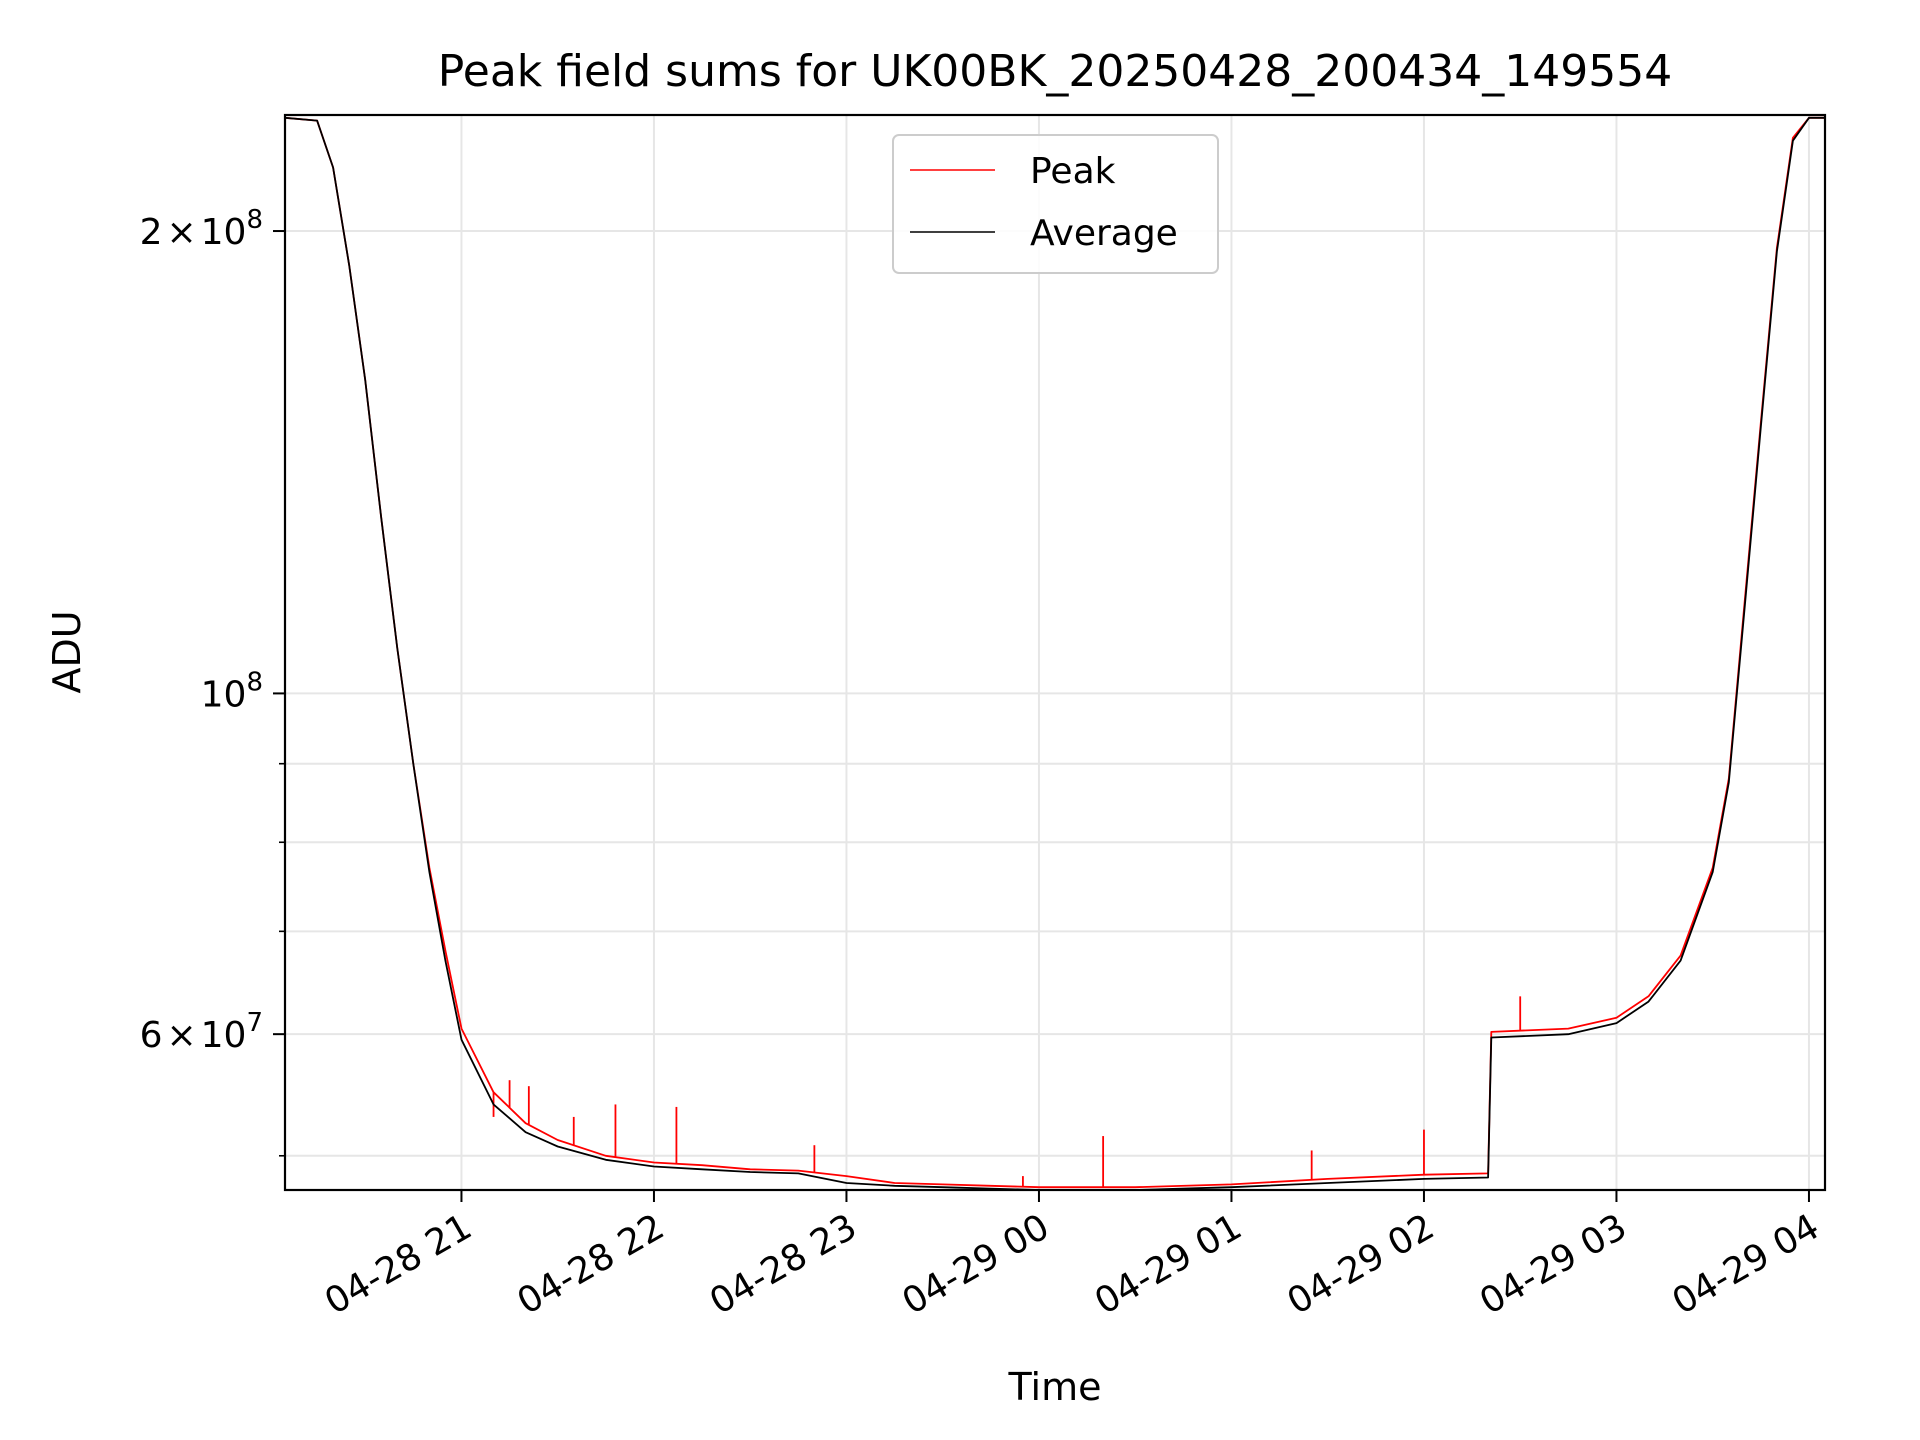 The height and width of the screenshot is (1440, 1920). What do you see at coordinates (1073, 171) in the screenshot?
I see `legend-label-peak: Peak` at bounding box center [1073, 171].